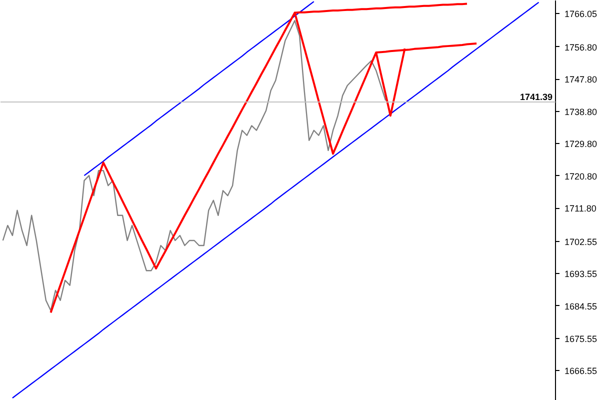 This screenshot has width=600, height=400. Describe the element at coordinates (581, 144) in the screenshot. I see `y-tick-label: 1729.80` at that location.